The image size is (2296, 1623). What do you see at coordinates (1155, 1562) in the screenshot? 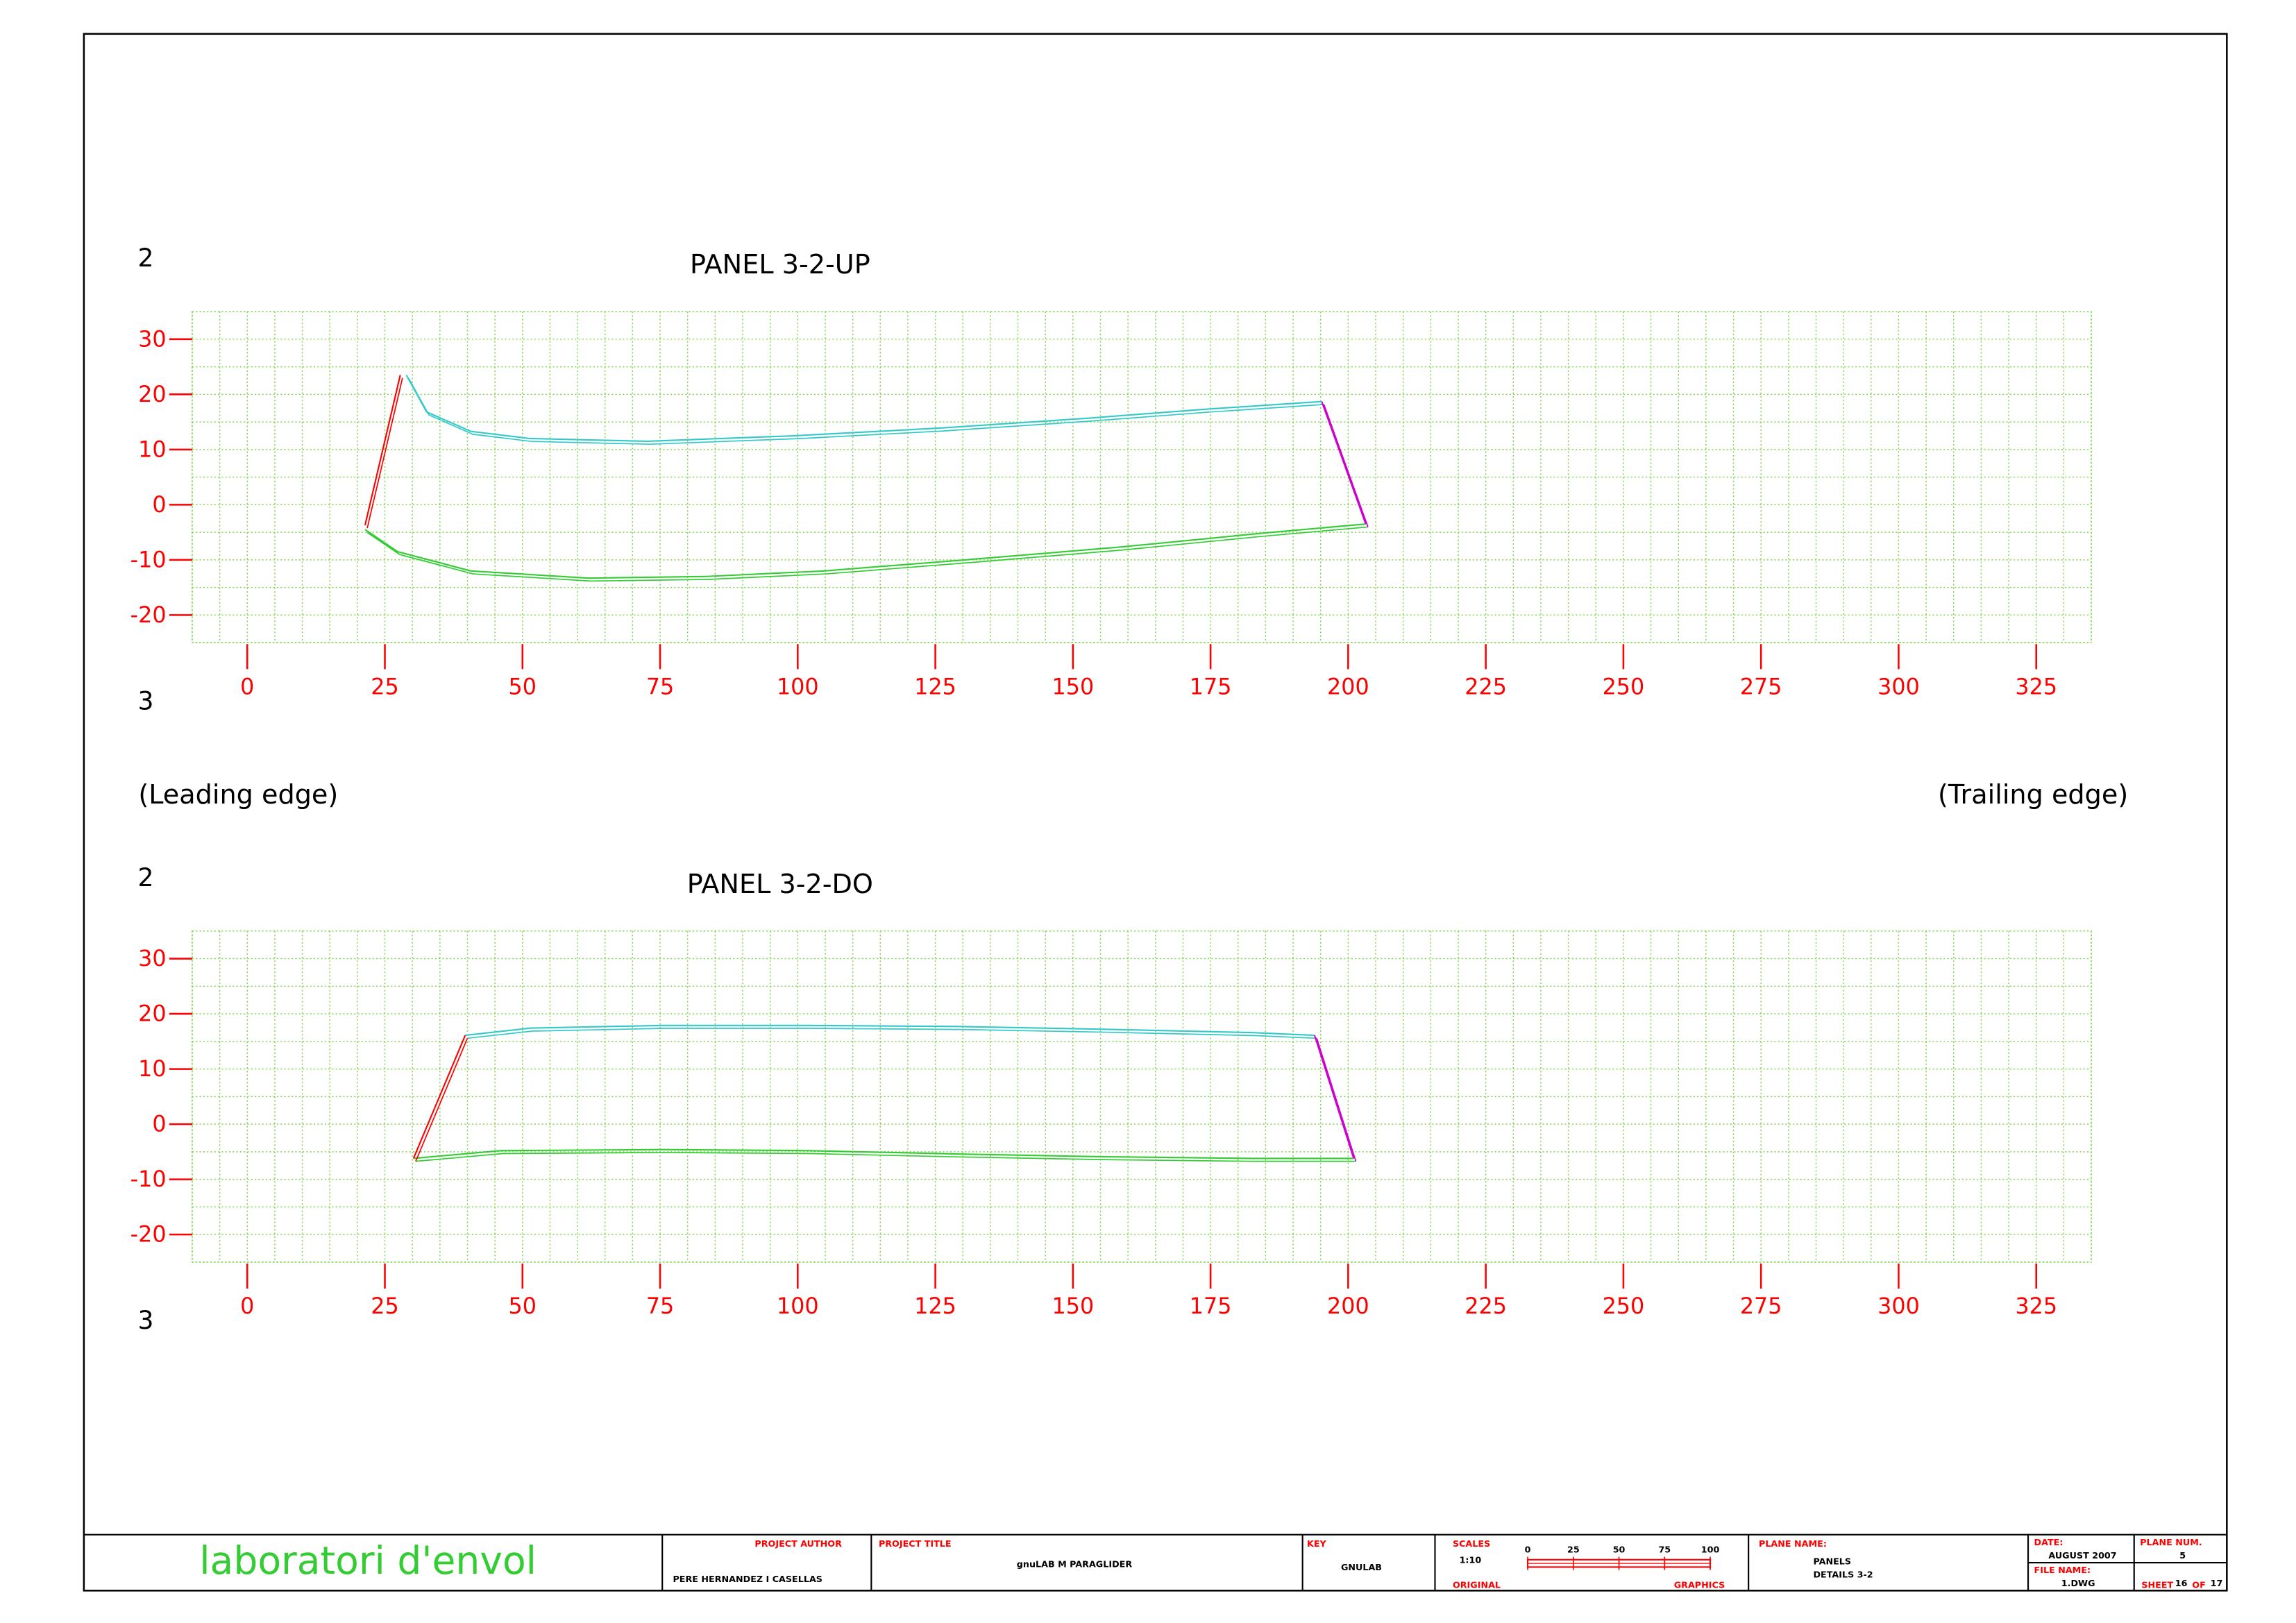
I see `title-block-frame` at bounding box center [1155, 1562].